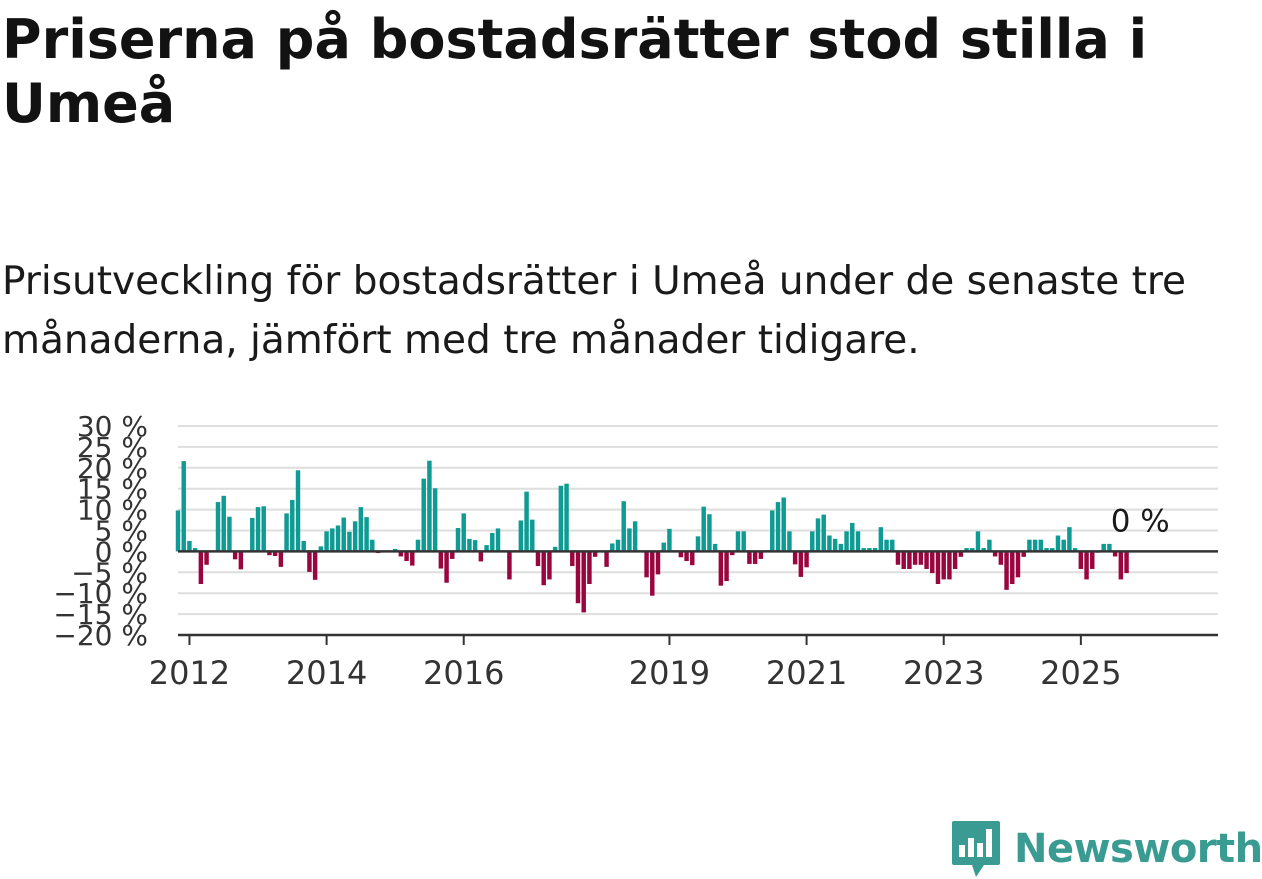  Describe the element at coordinates (112, 468) in the screenshot. I see `y-tick-label: 20 %` at that location.